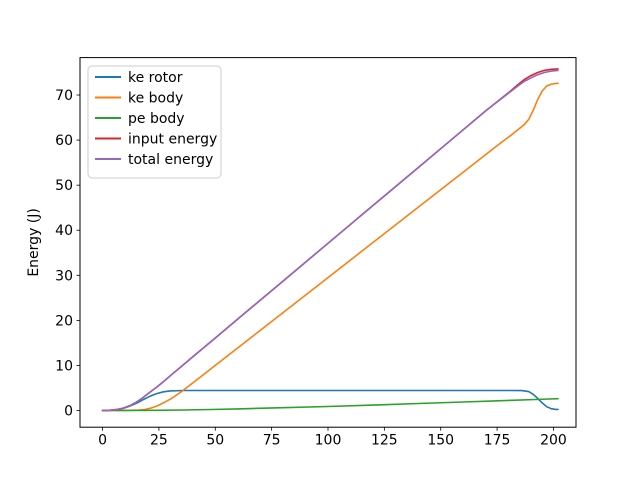 Image resolution: width=640 pixels, height=484 pixels. Describe the element at coordinates (155, 78) in the screenshot. I see `legend-label-ke-rotor: ke rotor` at that location.